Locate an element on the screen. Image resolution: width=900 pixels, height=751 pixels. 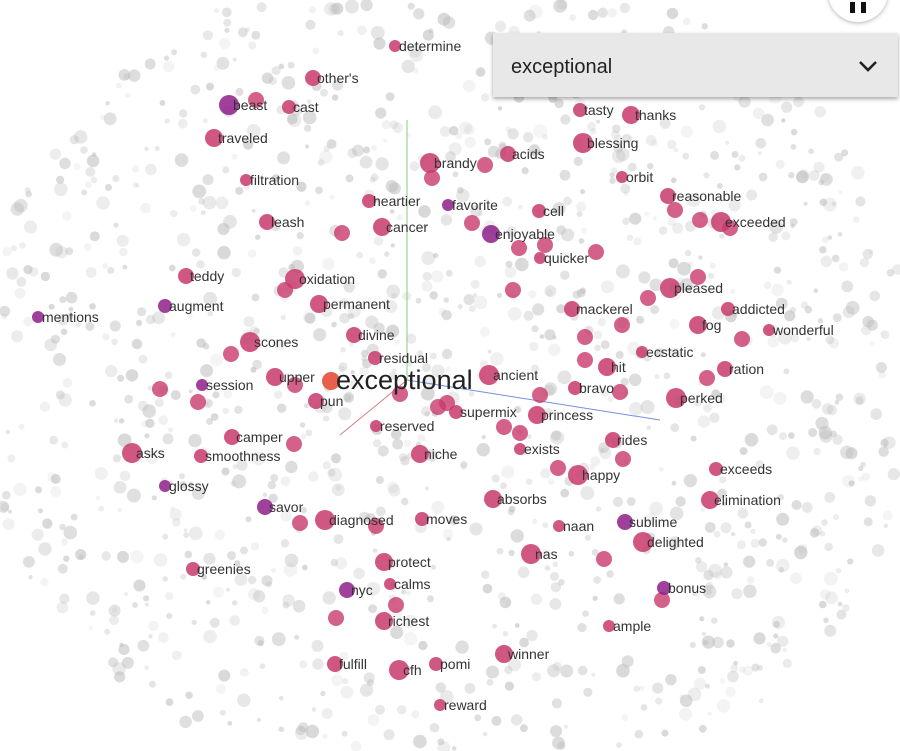
chevron-down-icon is located at coordinates (868, 66).